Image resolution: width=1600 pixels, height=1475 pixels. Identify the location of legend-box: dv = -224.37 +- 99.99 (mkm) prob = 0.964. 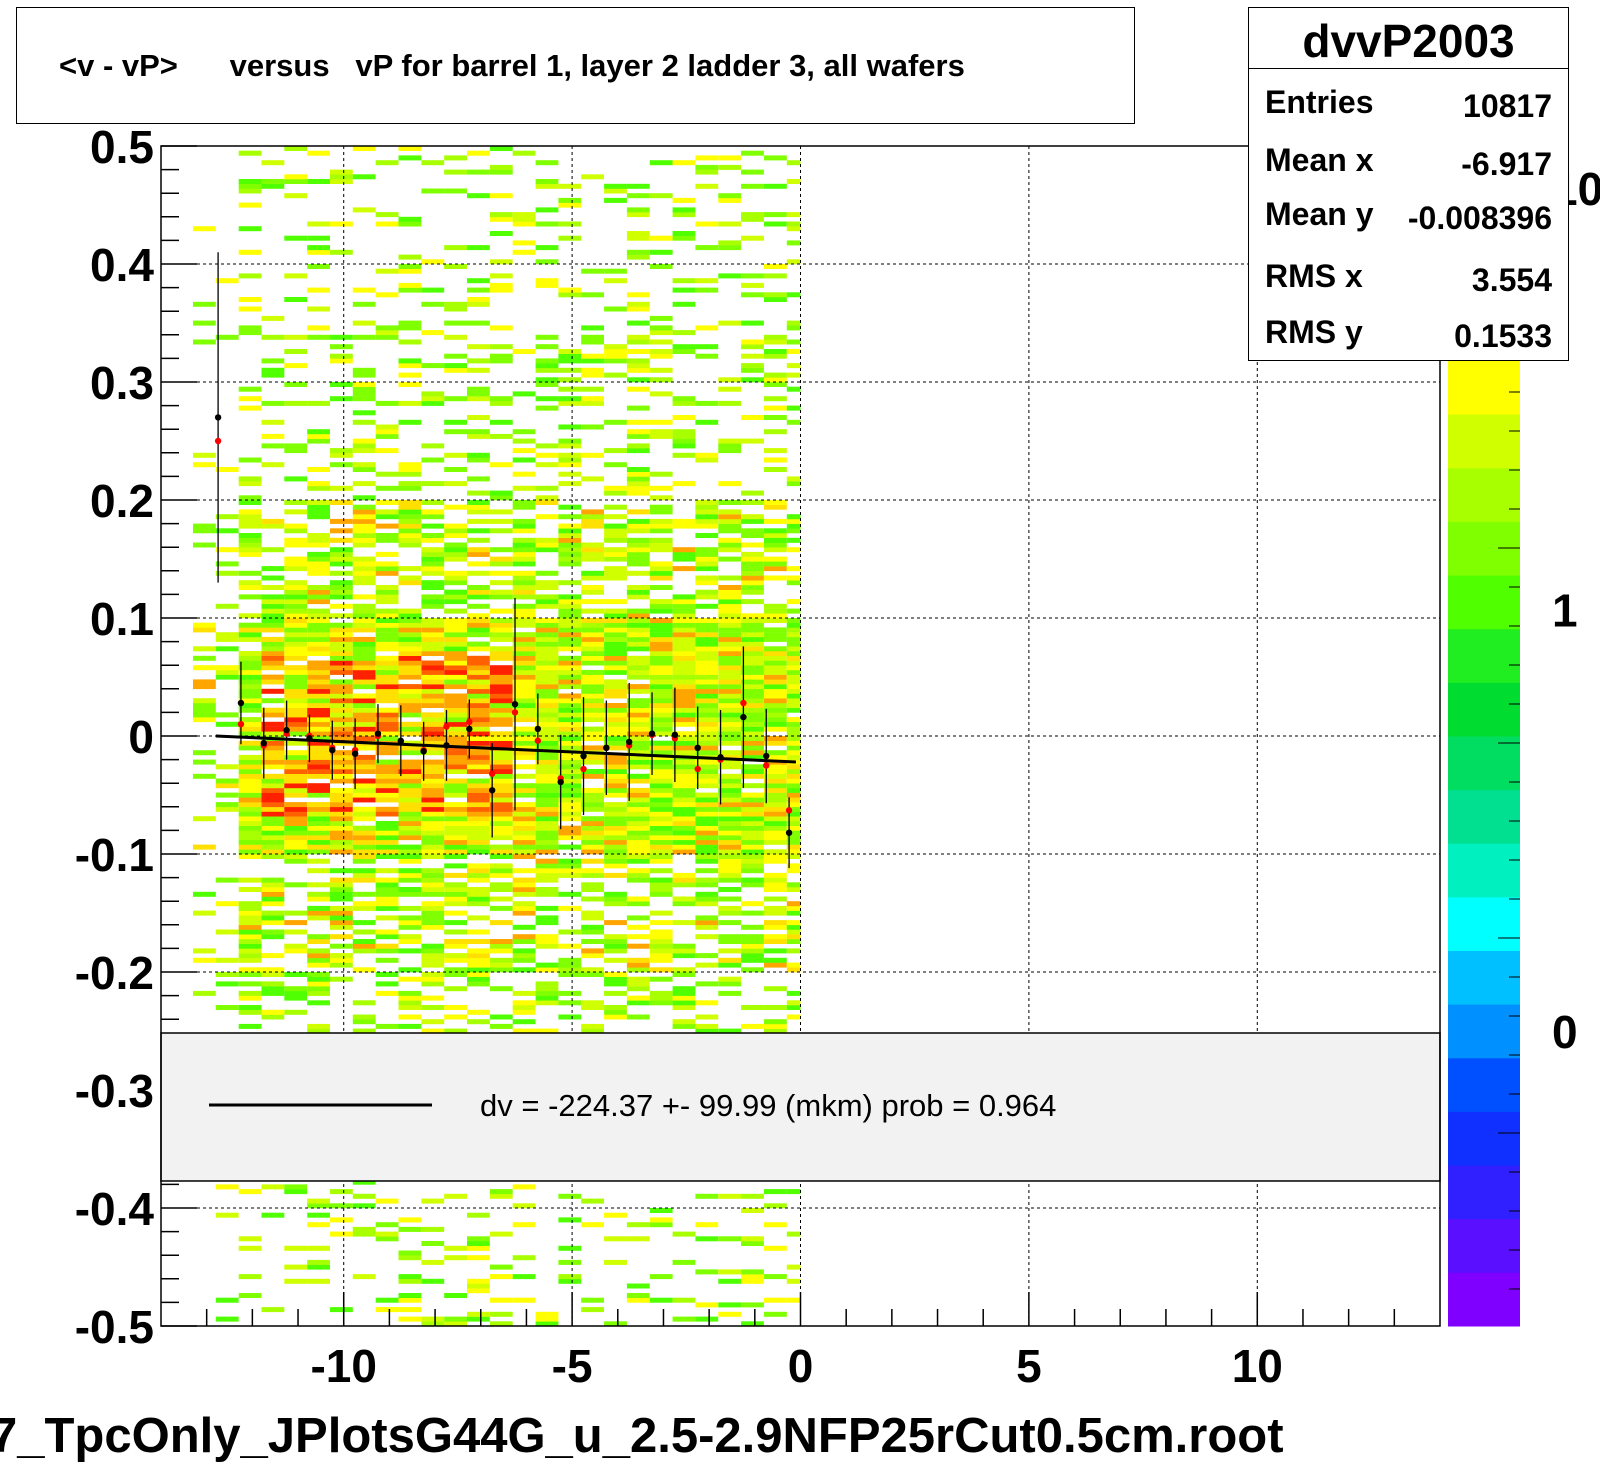
(800, 1107).